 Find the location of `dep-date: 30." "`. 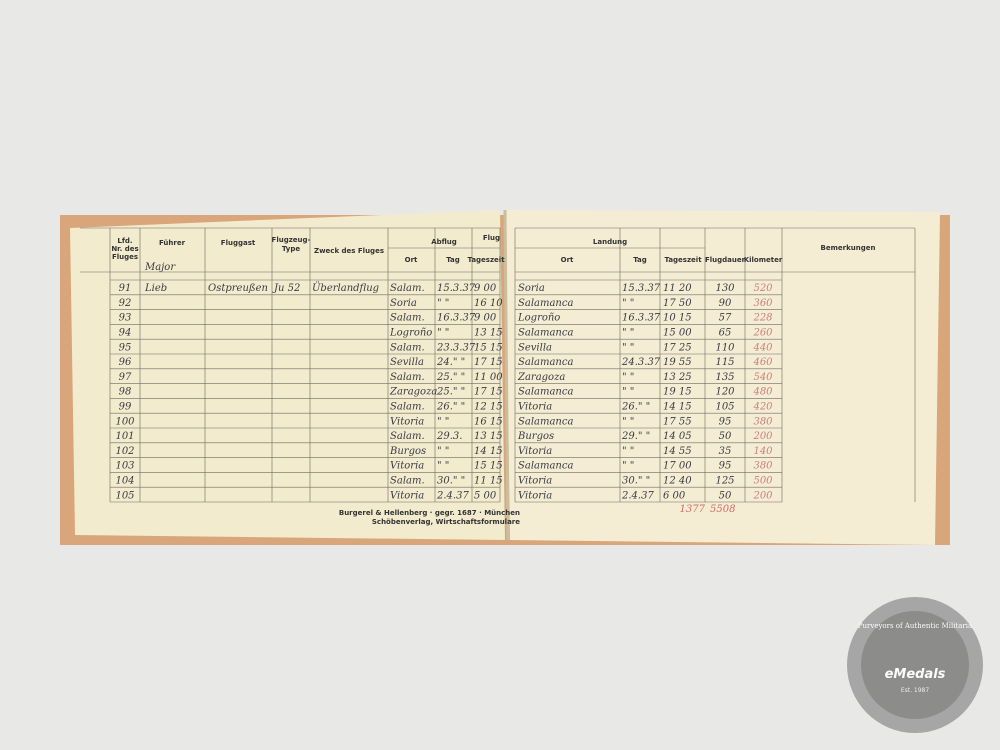

dep-date: 30." " is located at coordinates (451, 481).